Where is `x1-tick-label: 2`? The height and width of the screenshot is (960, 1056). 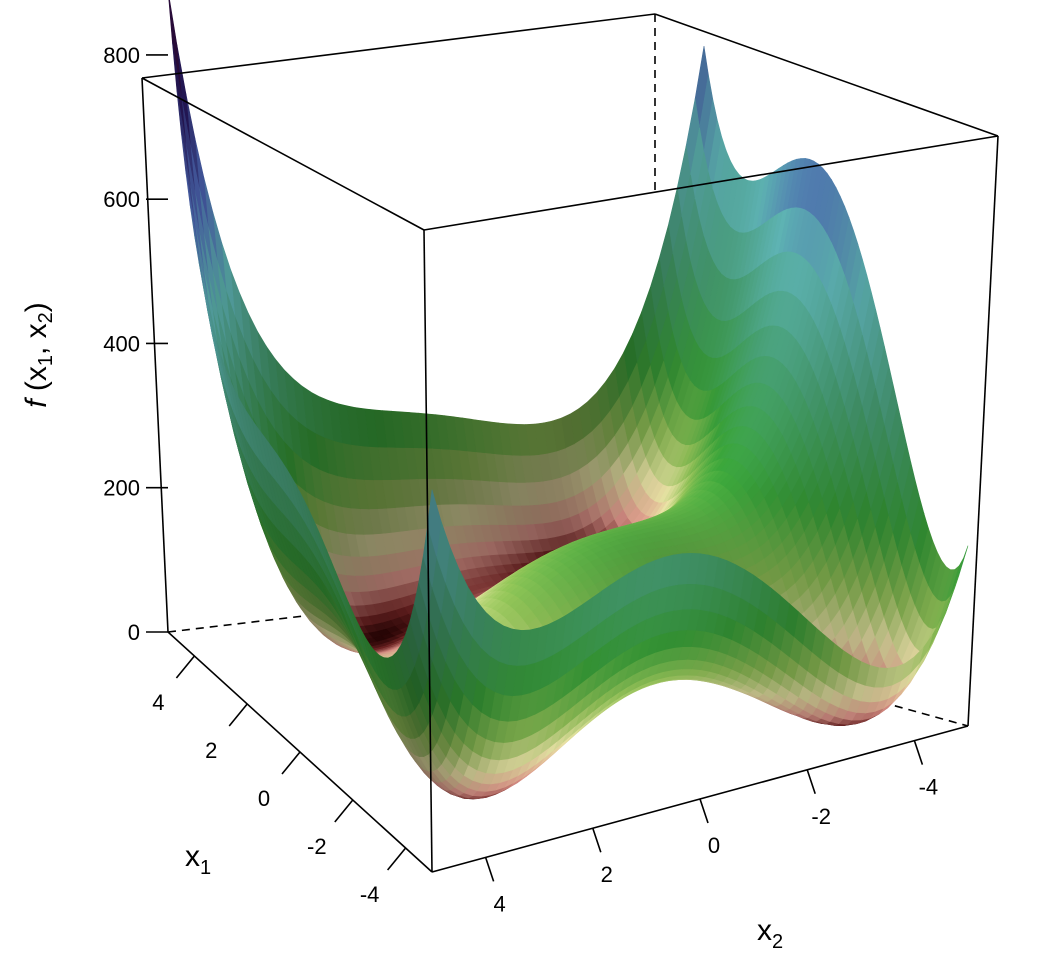 x1-tick-label: 2 is located at coordinates (211, 750).